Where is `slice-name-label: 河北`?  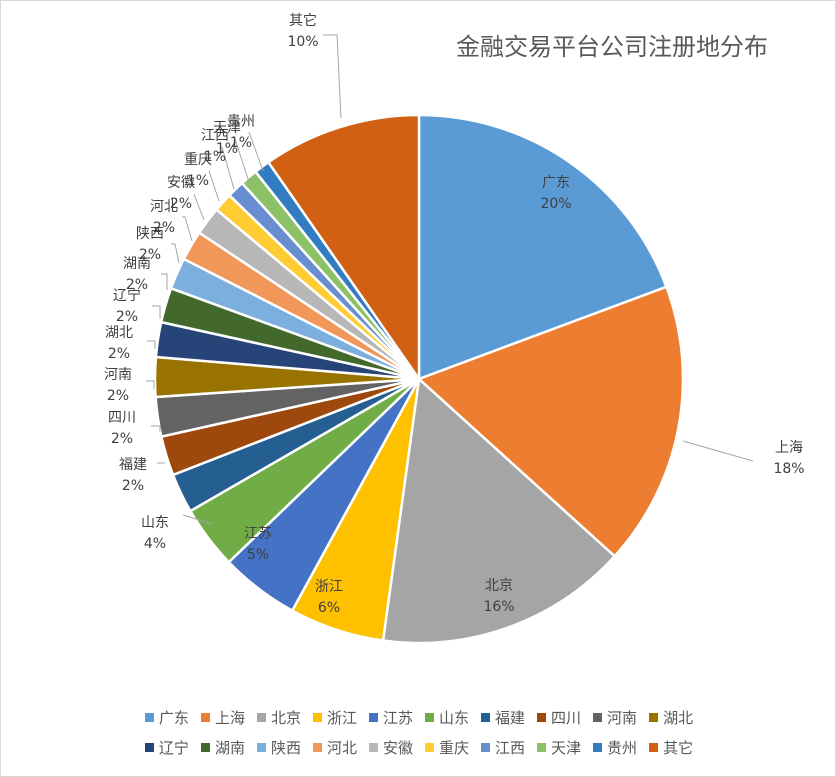
slice-name-label: 河北 is located at coordinates (164, 207).